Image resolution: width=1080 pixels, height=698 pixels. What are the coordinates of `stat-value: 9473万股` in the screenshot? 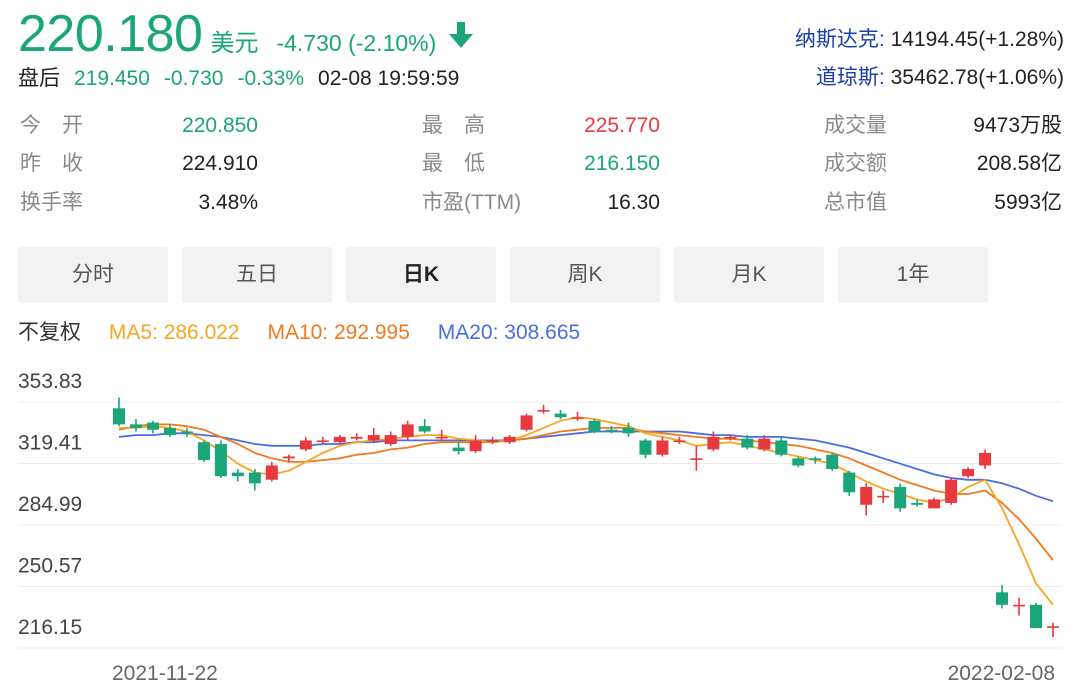 It's located at (1017, 125).